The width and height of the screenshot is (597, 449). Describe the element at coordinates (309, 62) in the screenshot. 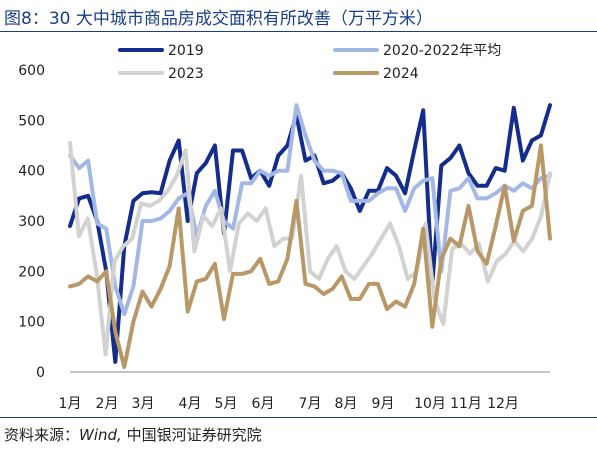

I see `chart-legend: 2019 2020-2022年平均 2023 2024` at that location.